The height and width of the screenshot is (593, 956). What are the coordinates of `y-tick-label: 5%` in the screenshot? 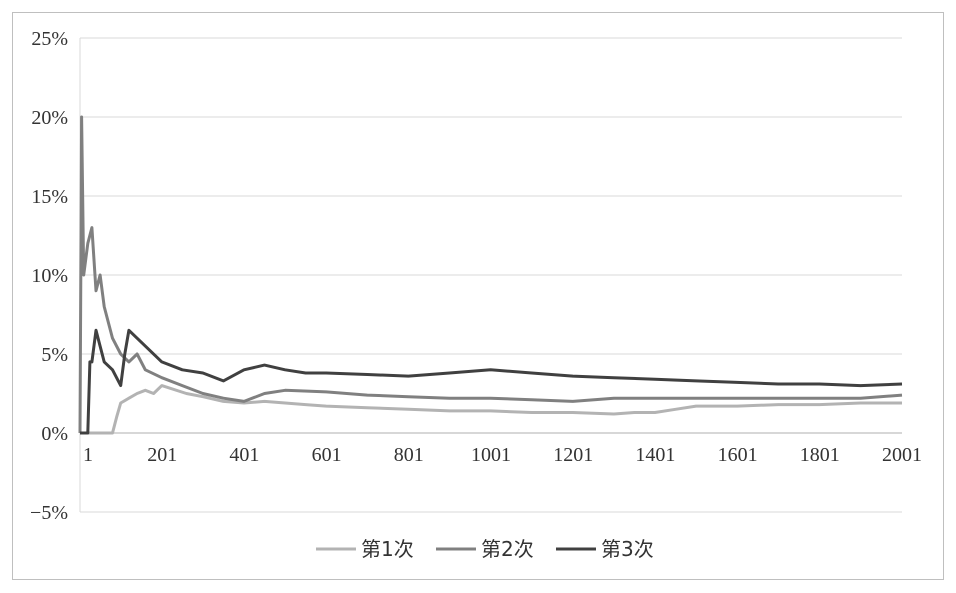 It's located at (54, 355).